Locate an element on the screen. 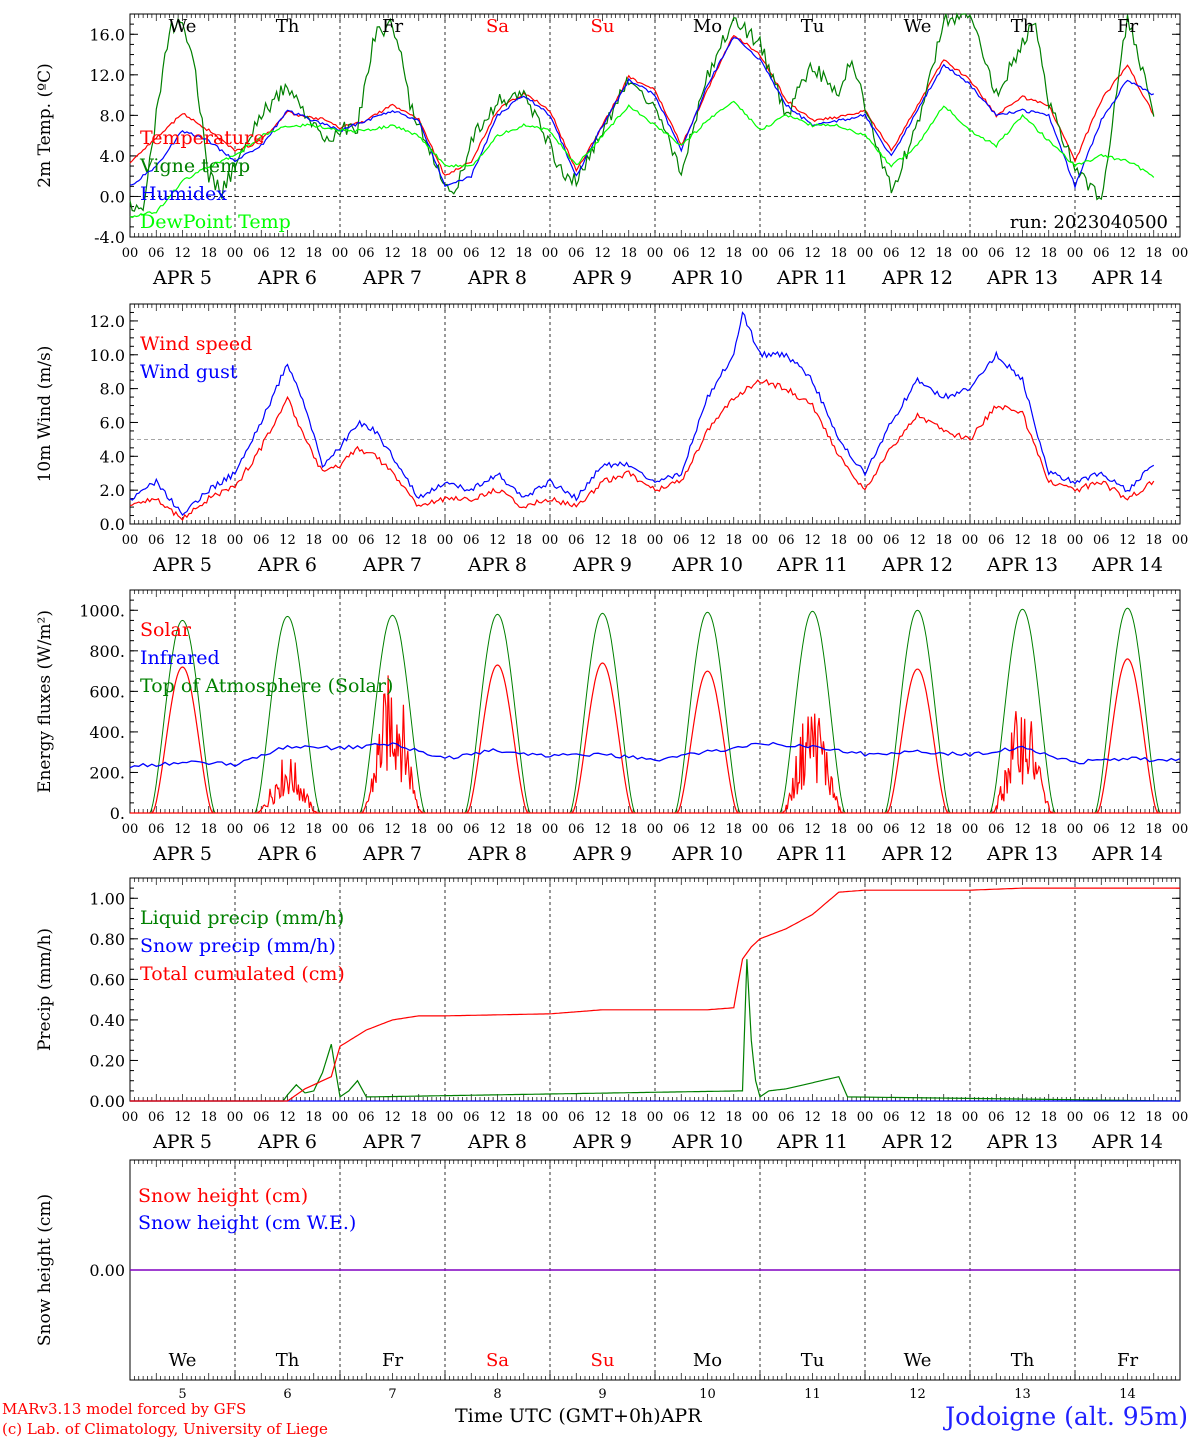  legend-entry: Wind gust is located at coordinates (189, 372).